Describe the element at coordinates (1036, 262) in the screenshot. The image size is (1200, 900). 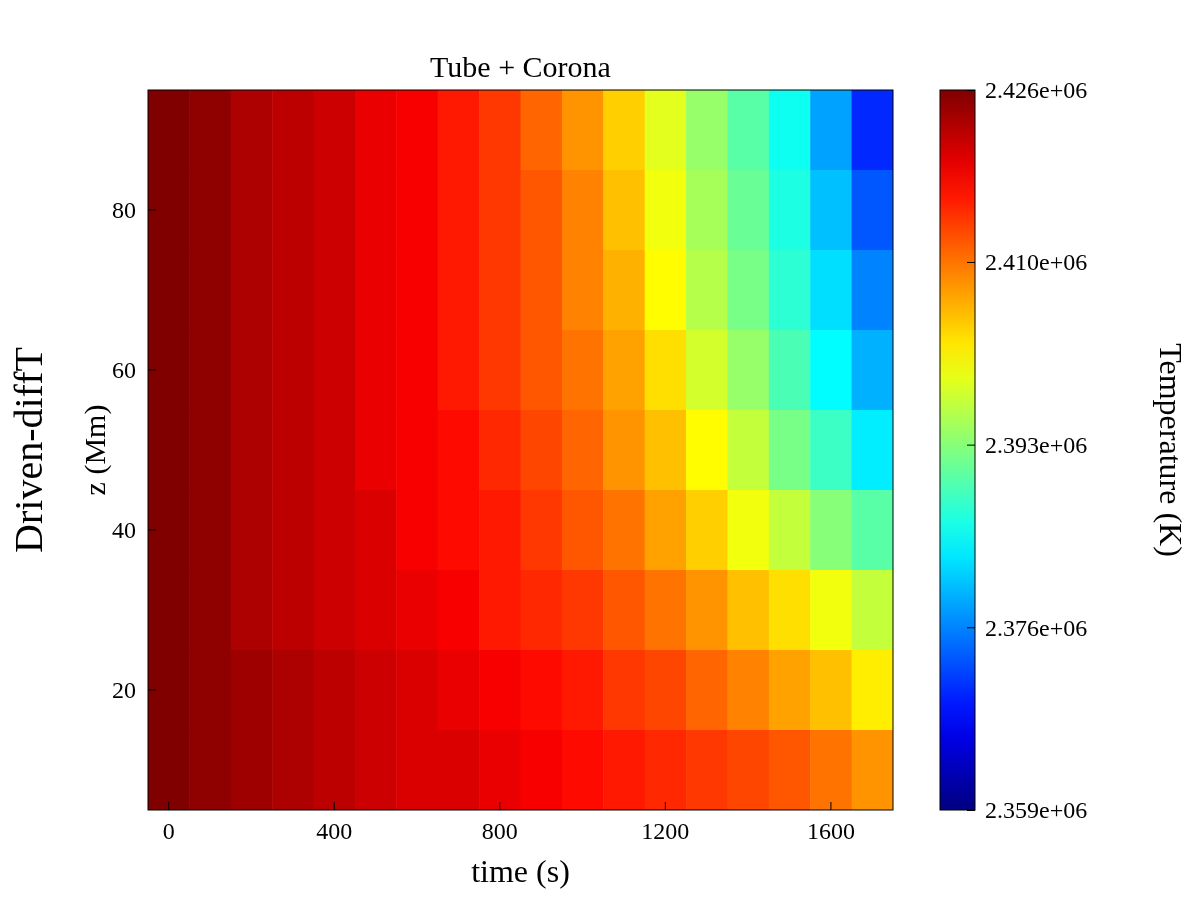
I see `color-bar-label: 2.410e+06` at that location.